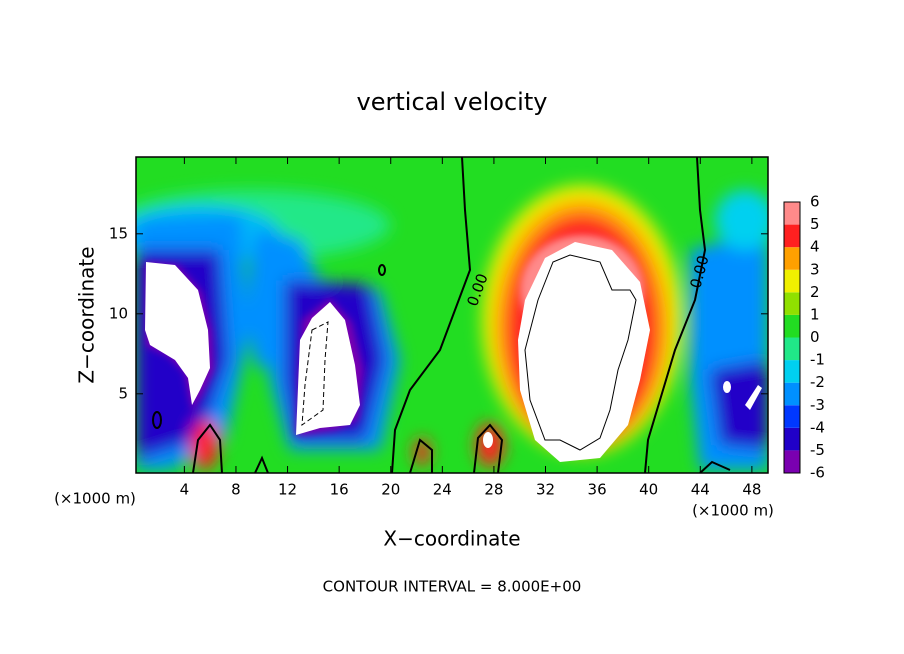 This screenshot has width=904, height=654. What do you see at coordinates (817, 360) in the screenshot?
I see `colorbar-label: -1` at bounding box center [817, 360].